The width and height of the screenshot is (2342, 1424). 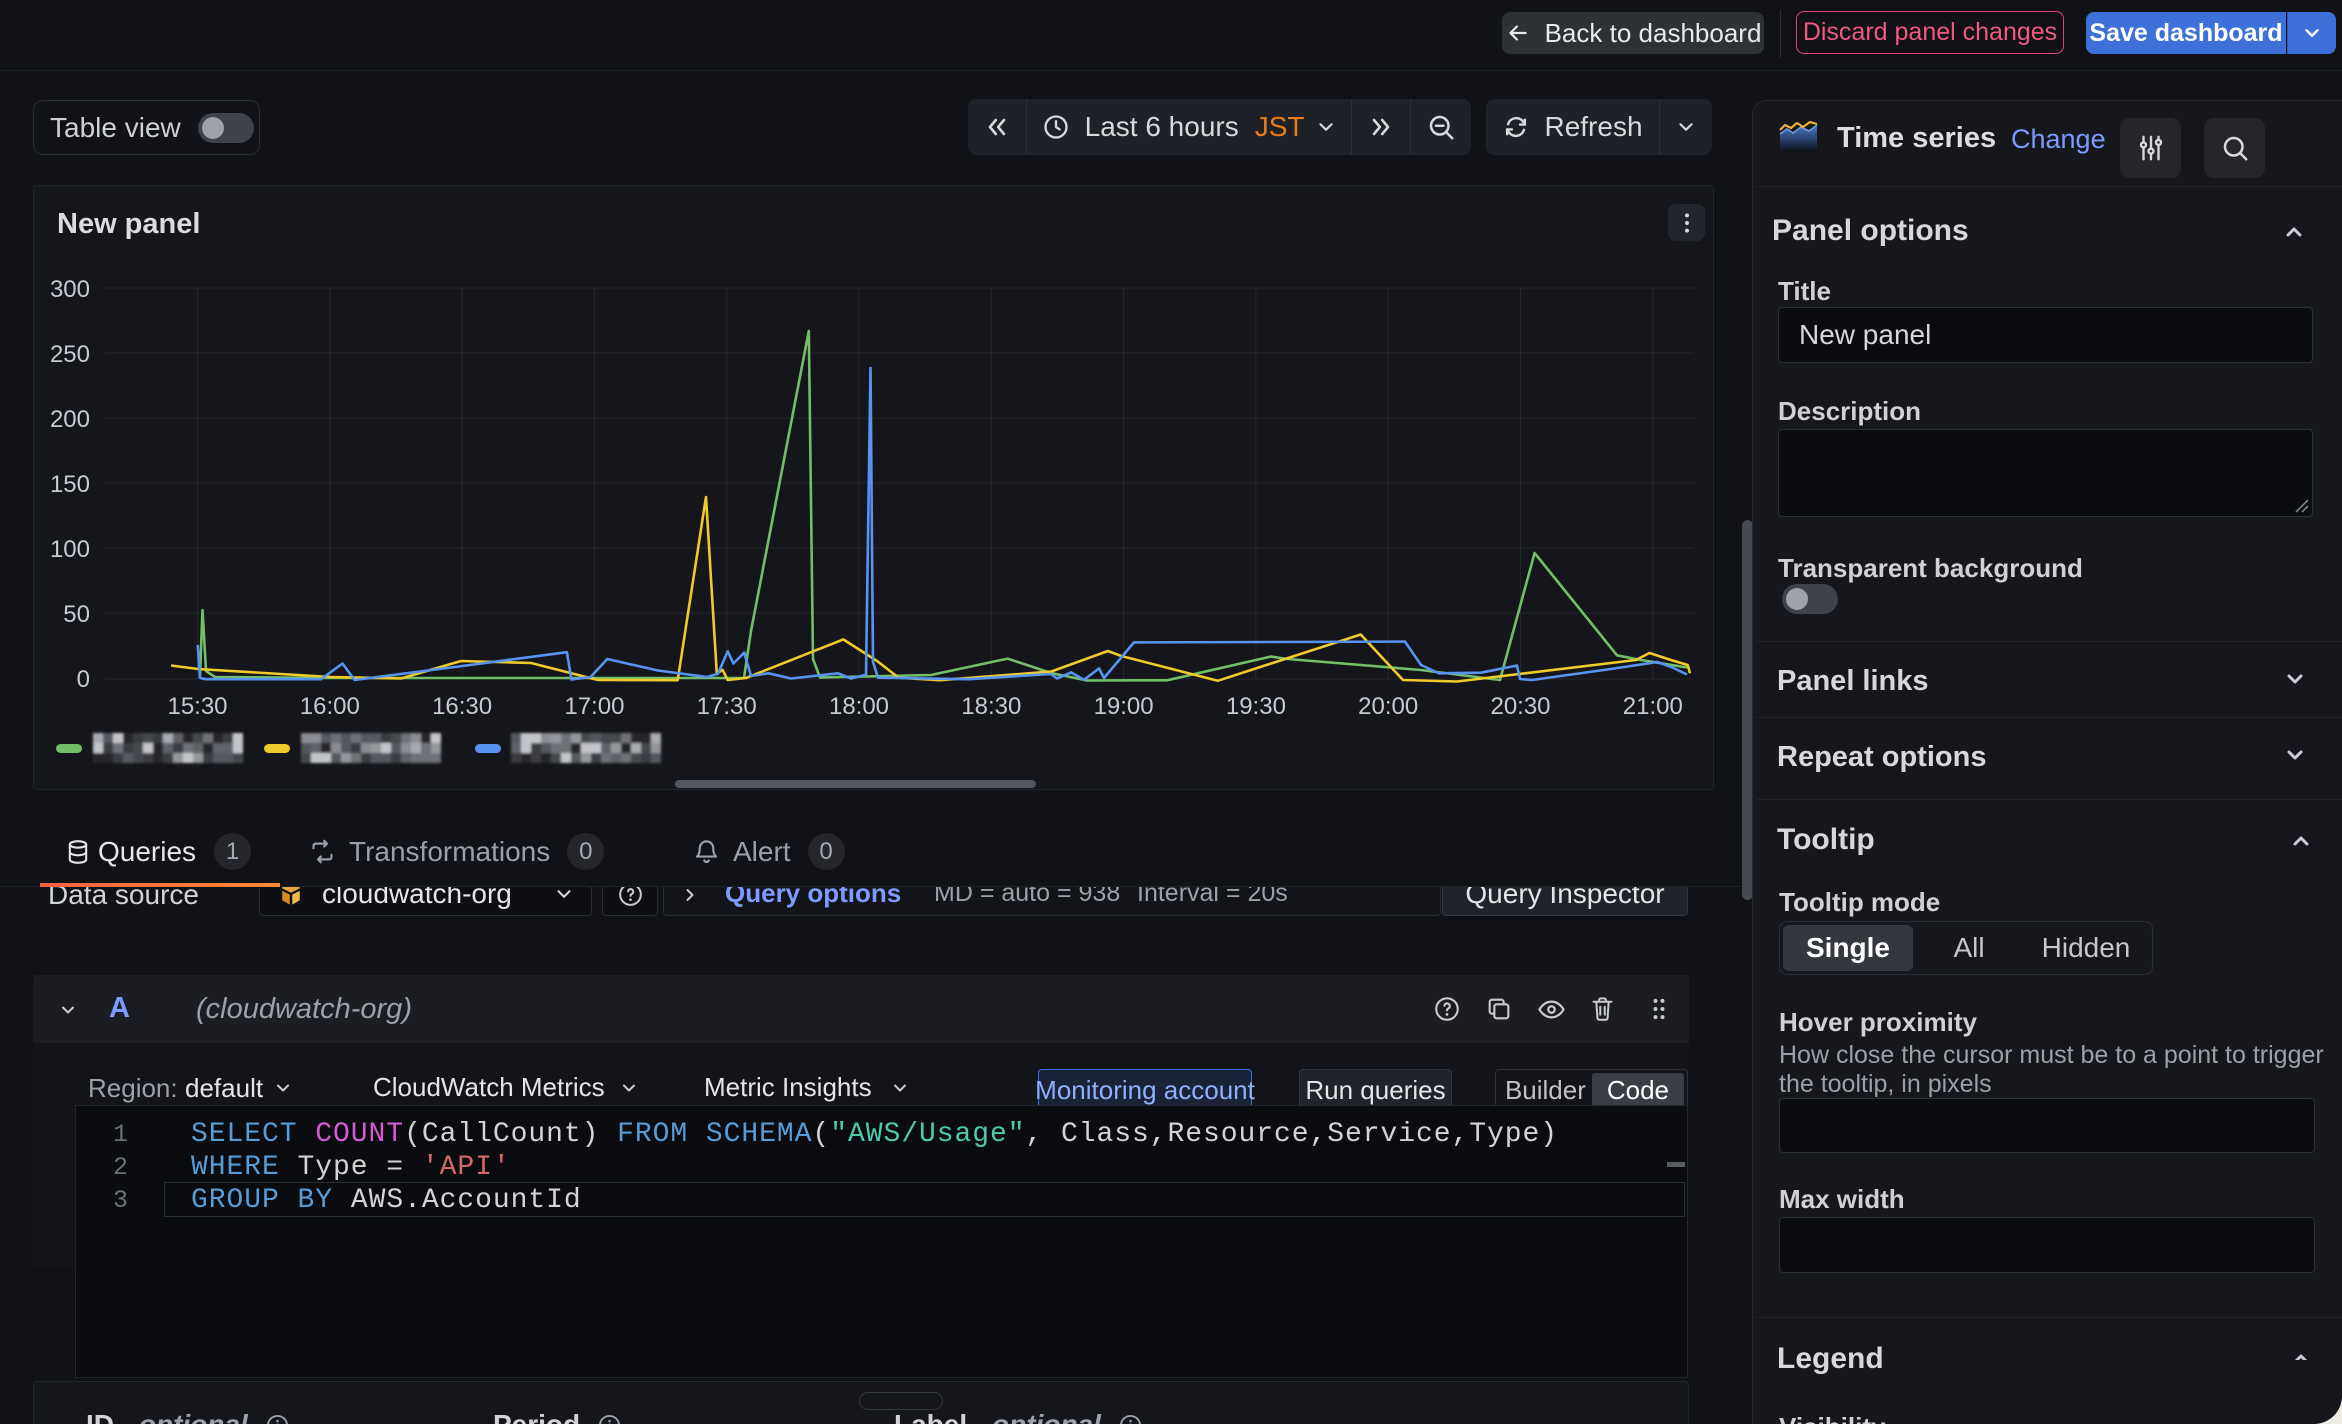 What do you see at coordinates (594, 706) in the screenshot?
I see `svg-text: 17:00` at bounding box center [594, 706].